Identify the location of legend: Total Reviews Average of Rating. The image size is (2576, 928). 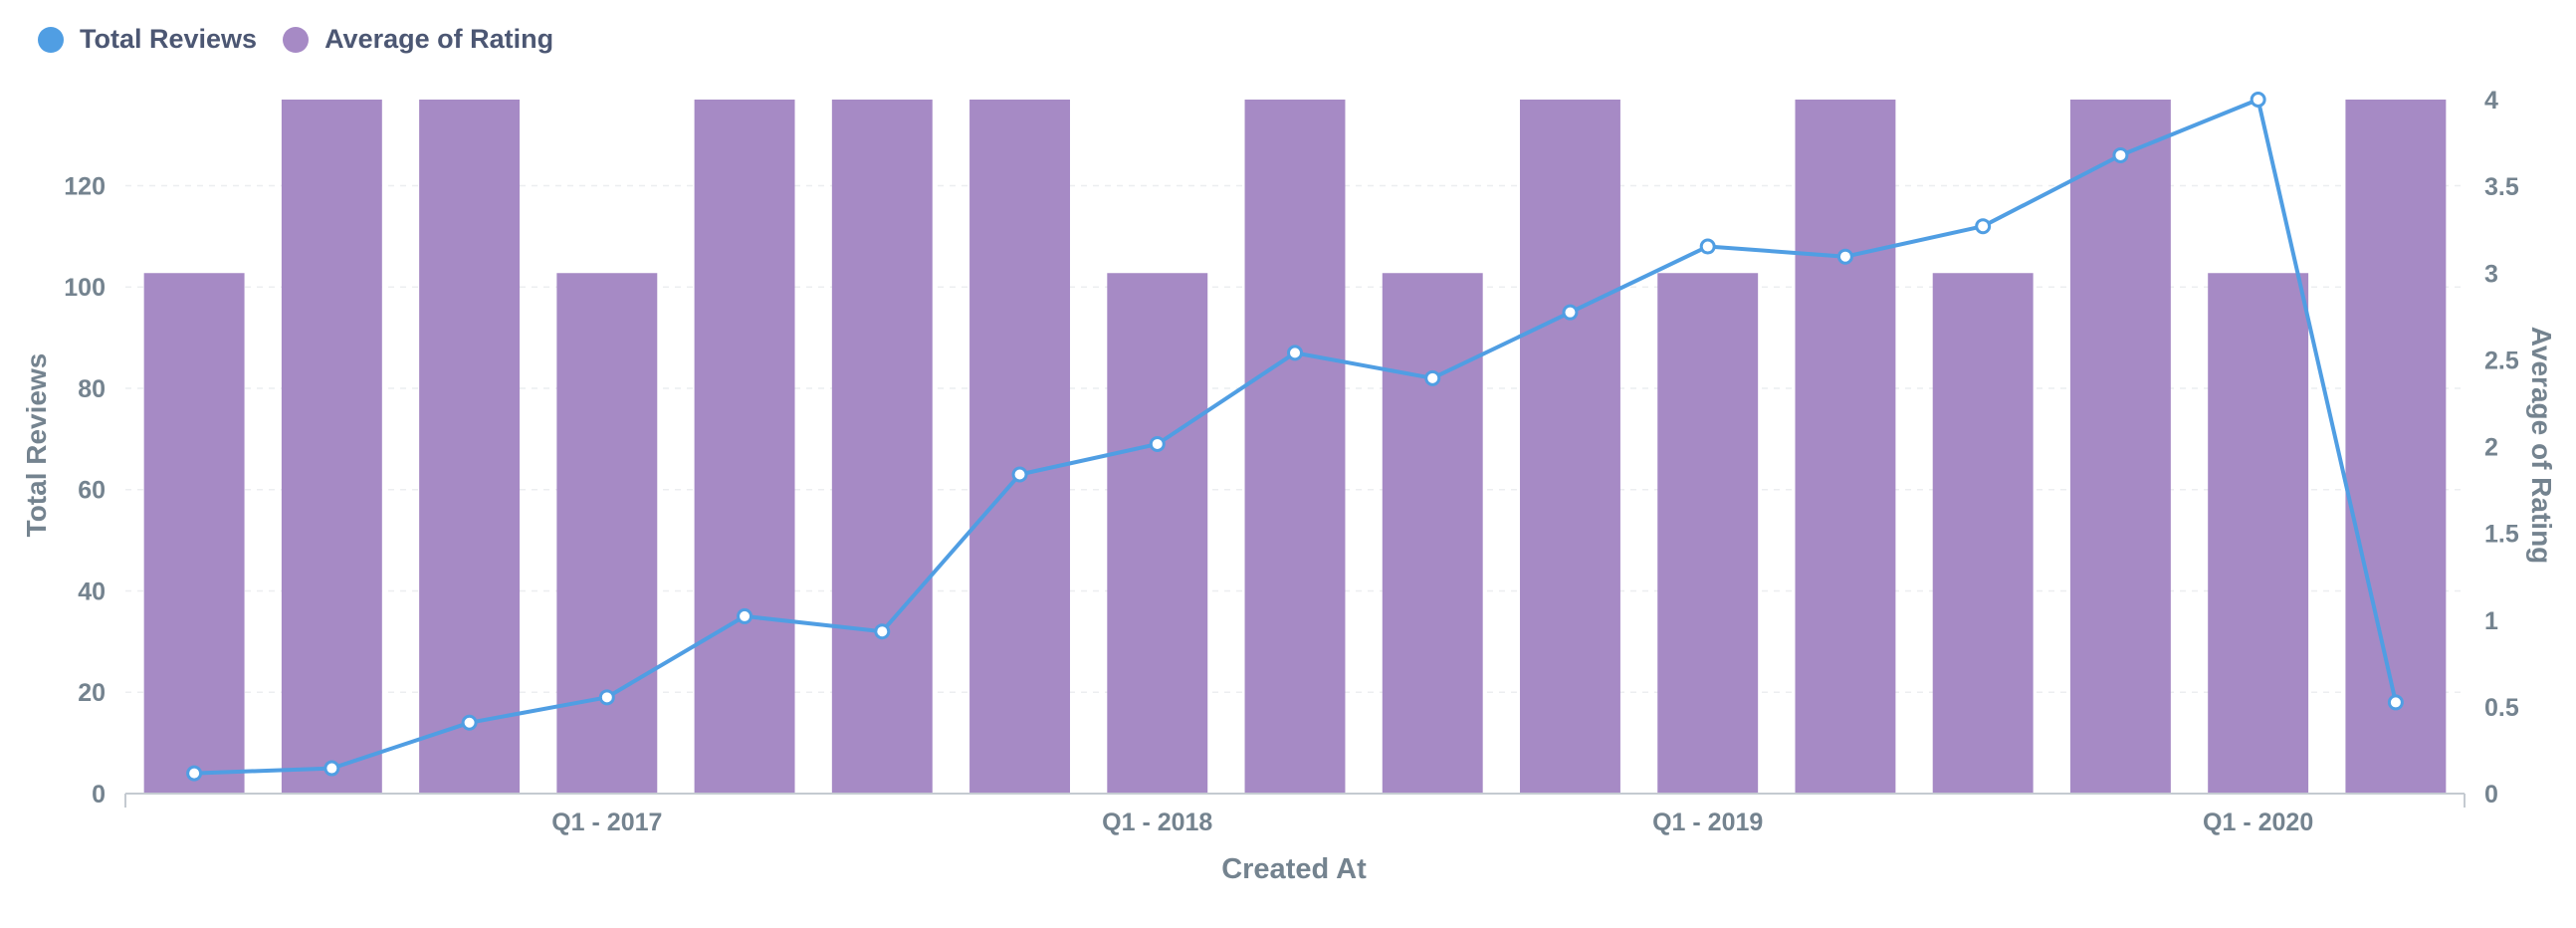
(308, 40).